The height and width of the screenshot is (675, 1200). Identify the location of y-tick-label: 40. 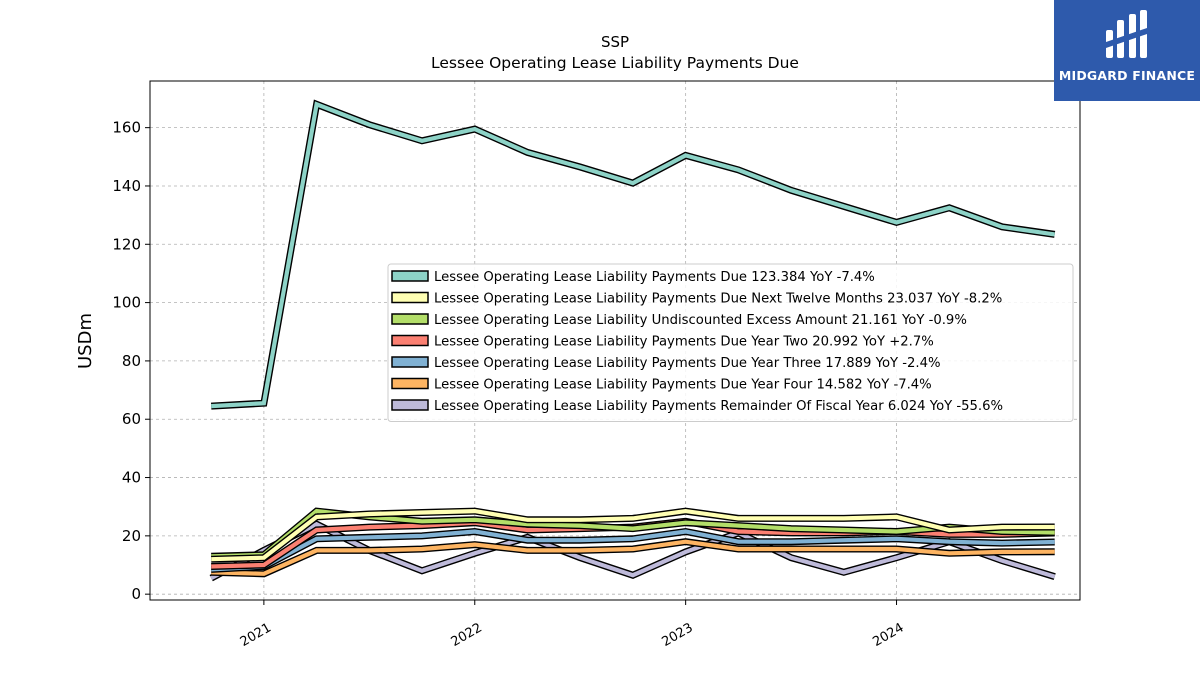
(131, 478).